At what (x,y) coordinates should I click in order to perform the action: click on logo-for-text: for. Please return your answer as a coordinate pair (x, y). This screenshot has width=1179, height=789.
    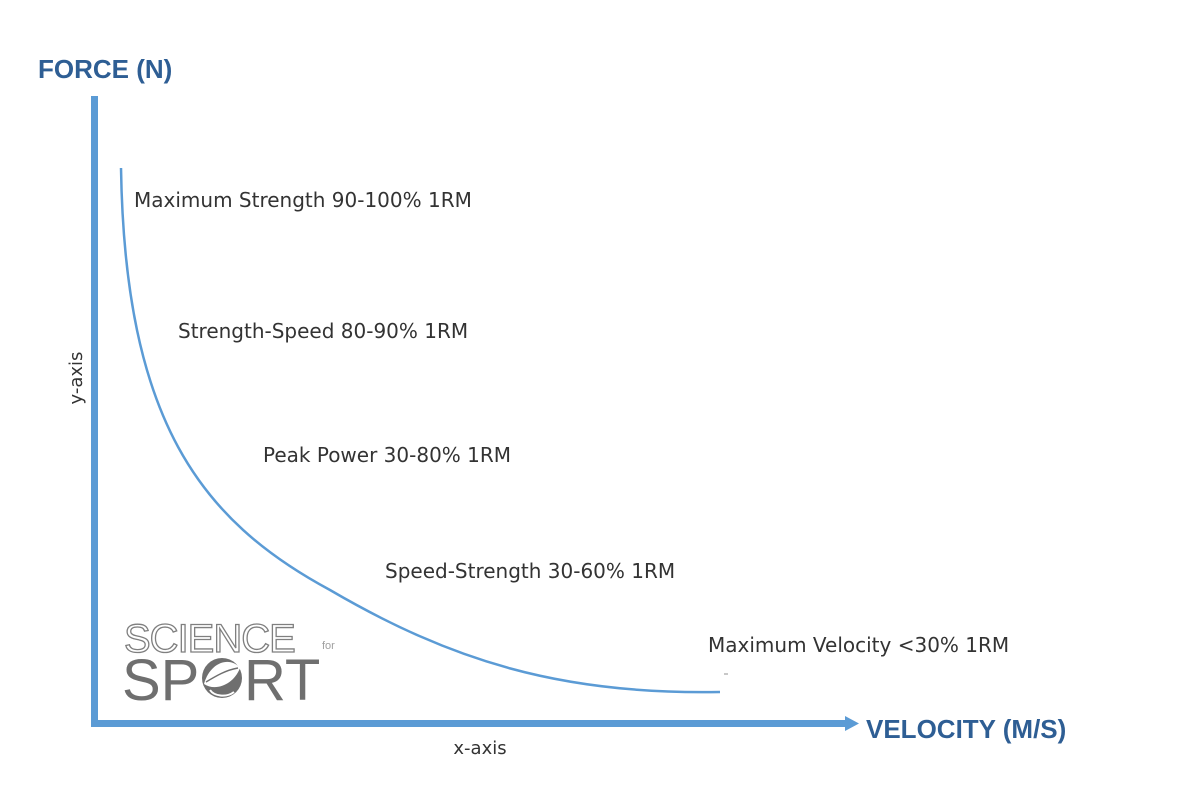
    Looking at the image, I should click on (328, 646).